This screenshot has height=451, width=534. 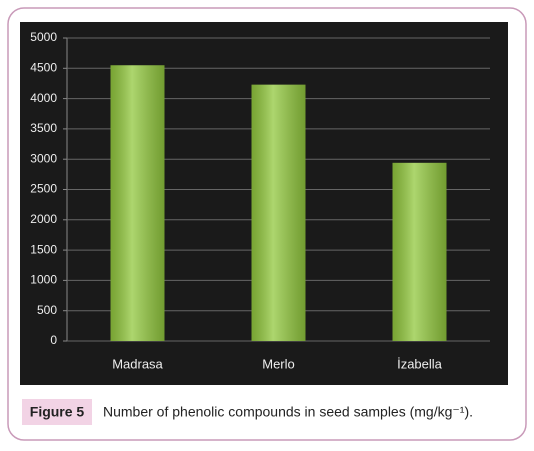 I want to click on y-tick-label: 4000, so click(x=43, y=98).